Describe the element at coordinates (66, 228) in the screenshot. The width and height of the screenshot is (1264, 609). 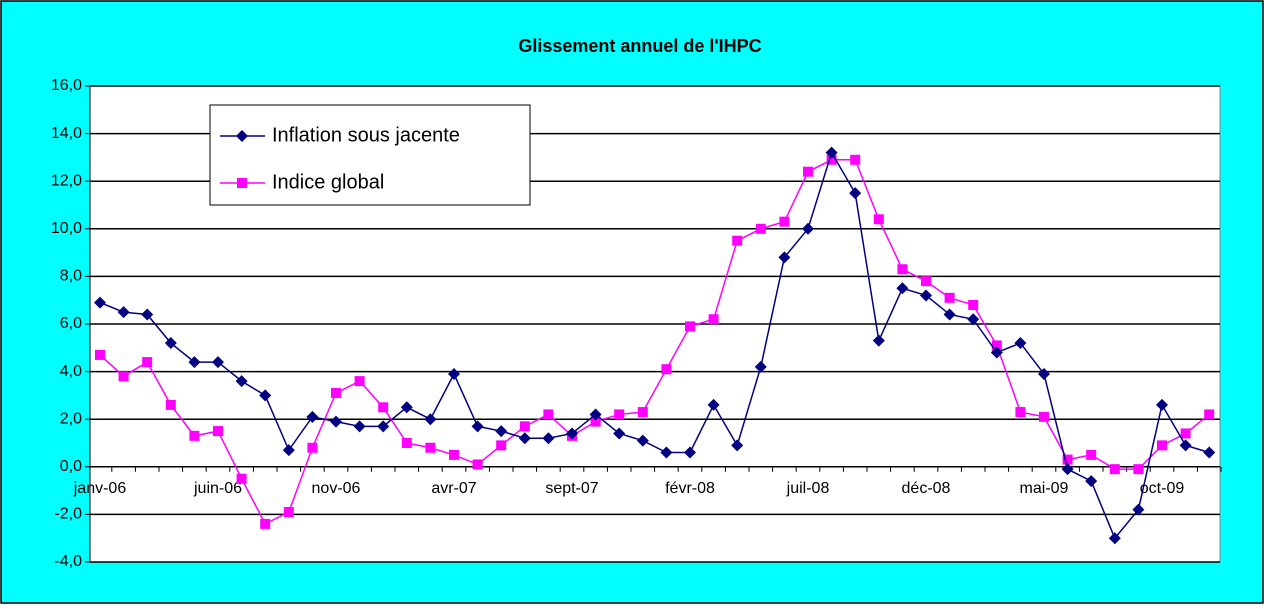
I see `y-tick-label: 10,0` at that location.